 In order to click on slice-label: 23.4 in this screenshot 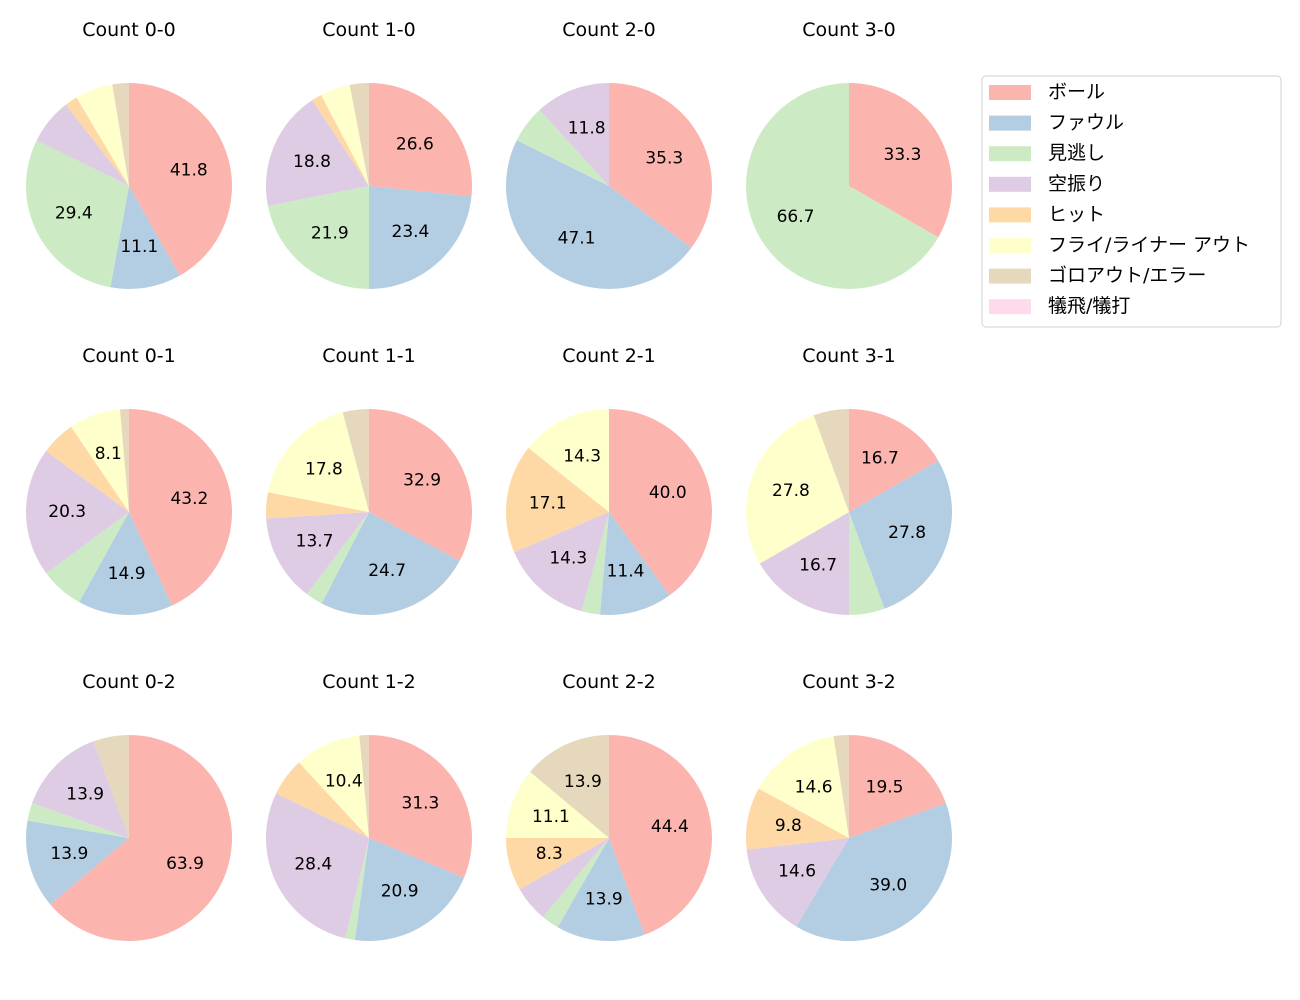, I will do `click(411, 232)`.